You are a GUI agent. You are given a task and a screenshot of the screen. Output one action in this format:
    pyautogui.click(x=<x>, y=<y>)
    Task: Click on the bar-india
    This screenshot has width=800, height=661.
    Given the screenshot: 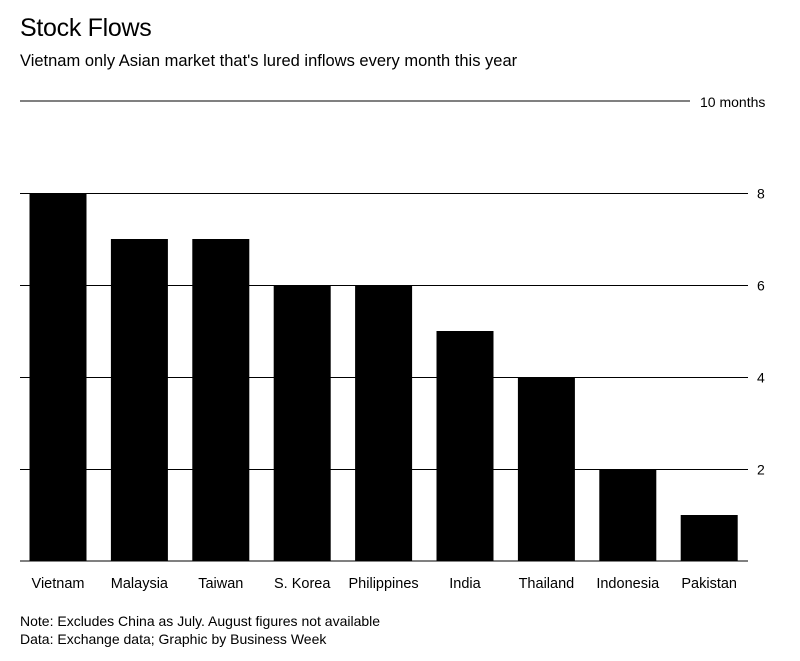 What is the action you would take?
    pyautogui.click(x=465, y=446)
    